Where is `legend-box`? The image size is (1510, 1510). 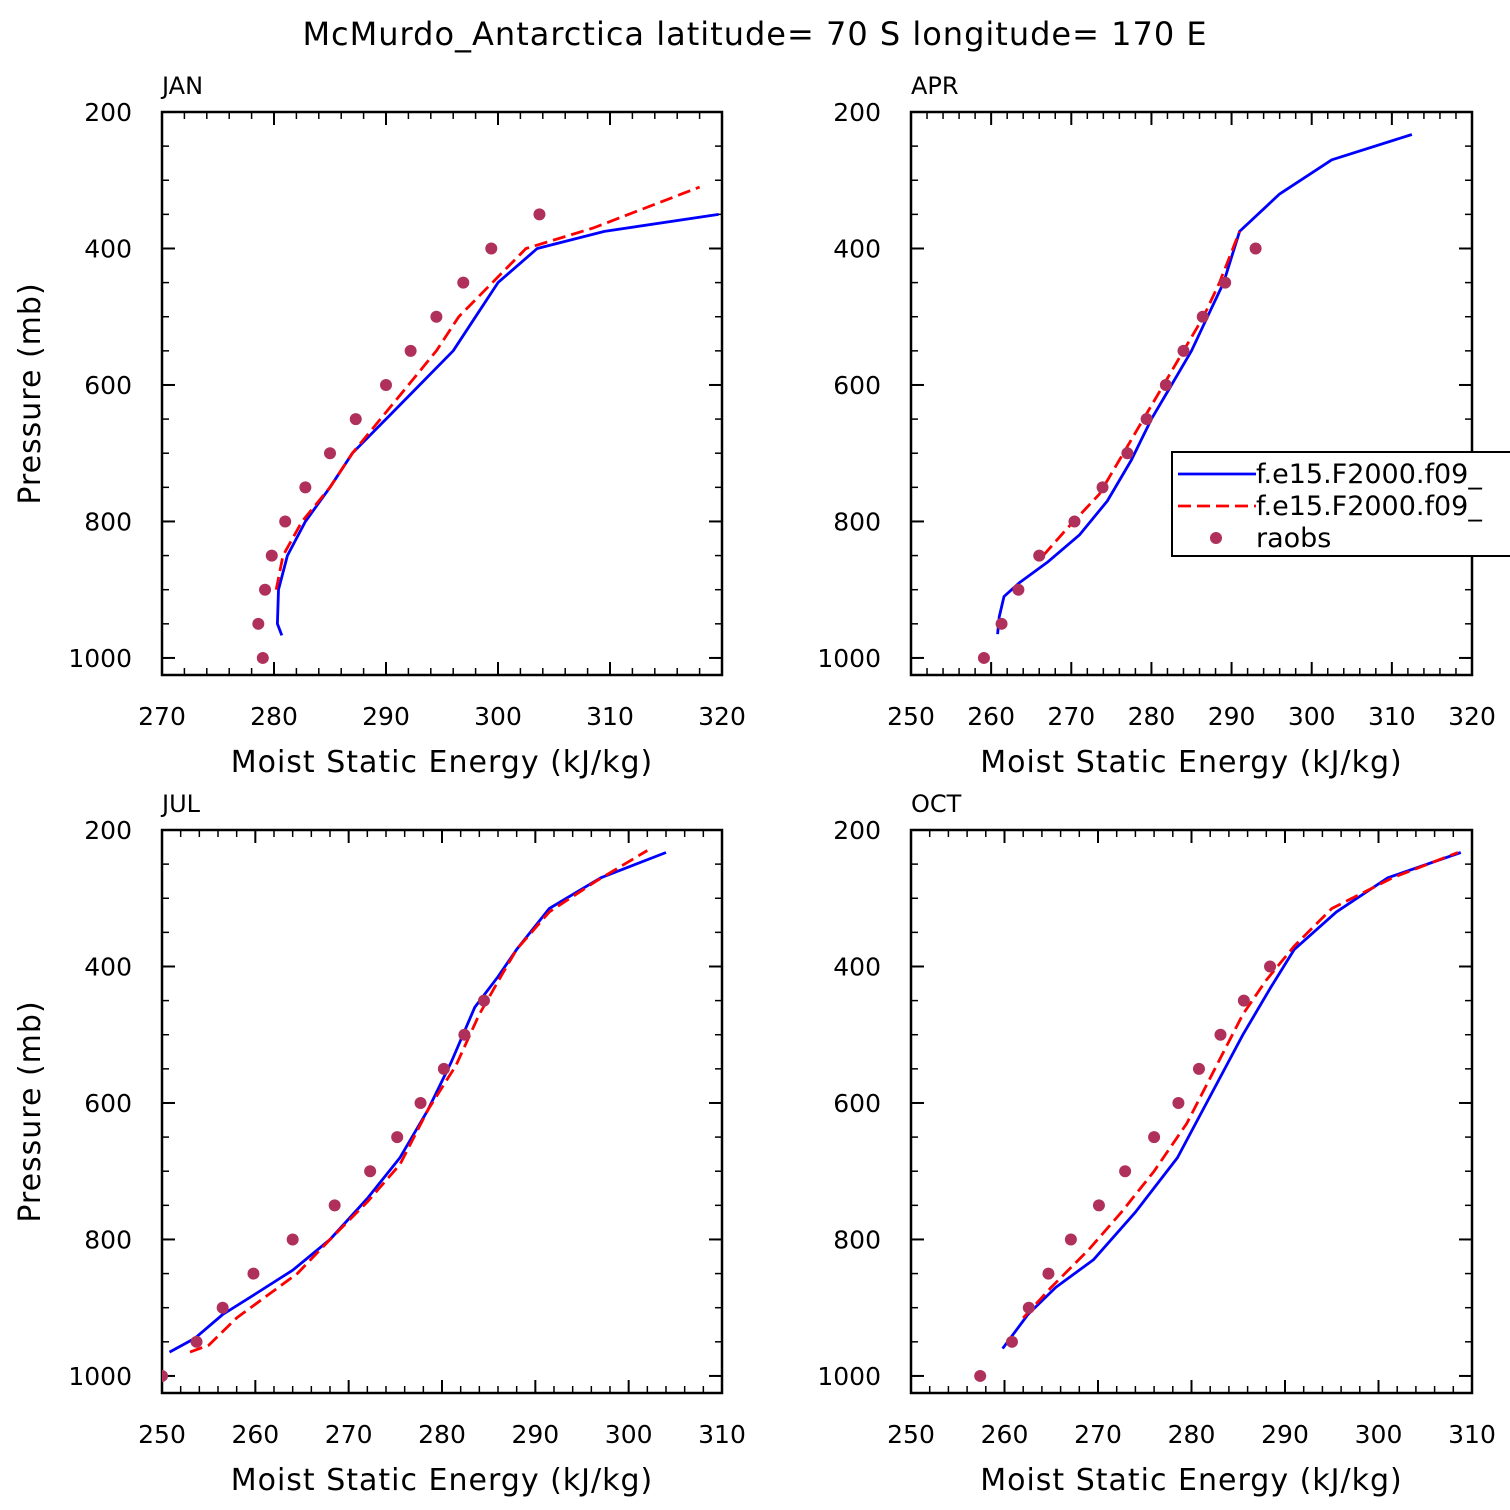 legend-box is located at coordinates (1340, 504).